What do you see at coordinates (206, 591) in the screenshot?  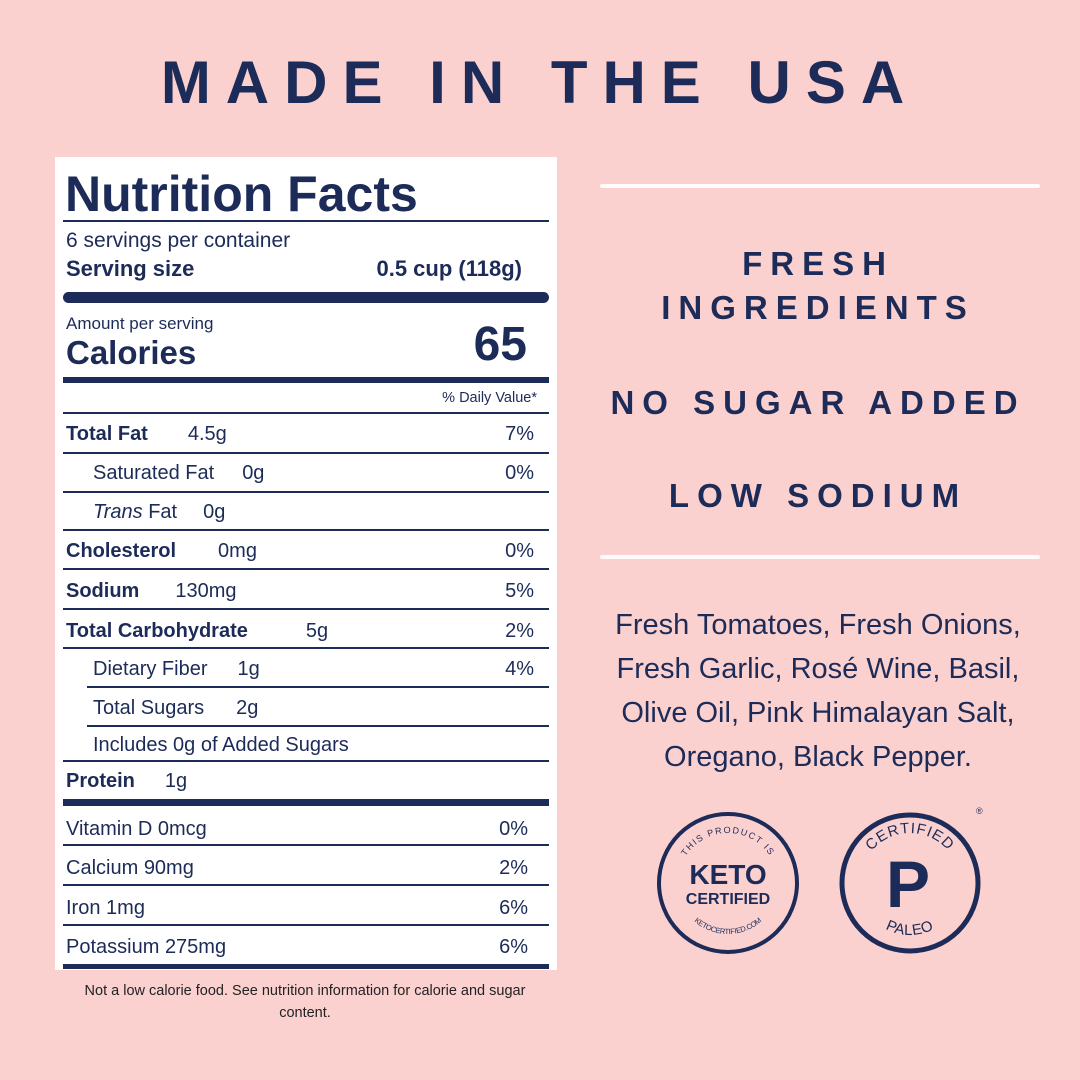 I see `amount: 130mg` at bounding box center [206, 591].